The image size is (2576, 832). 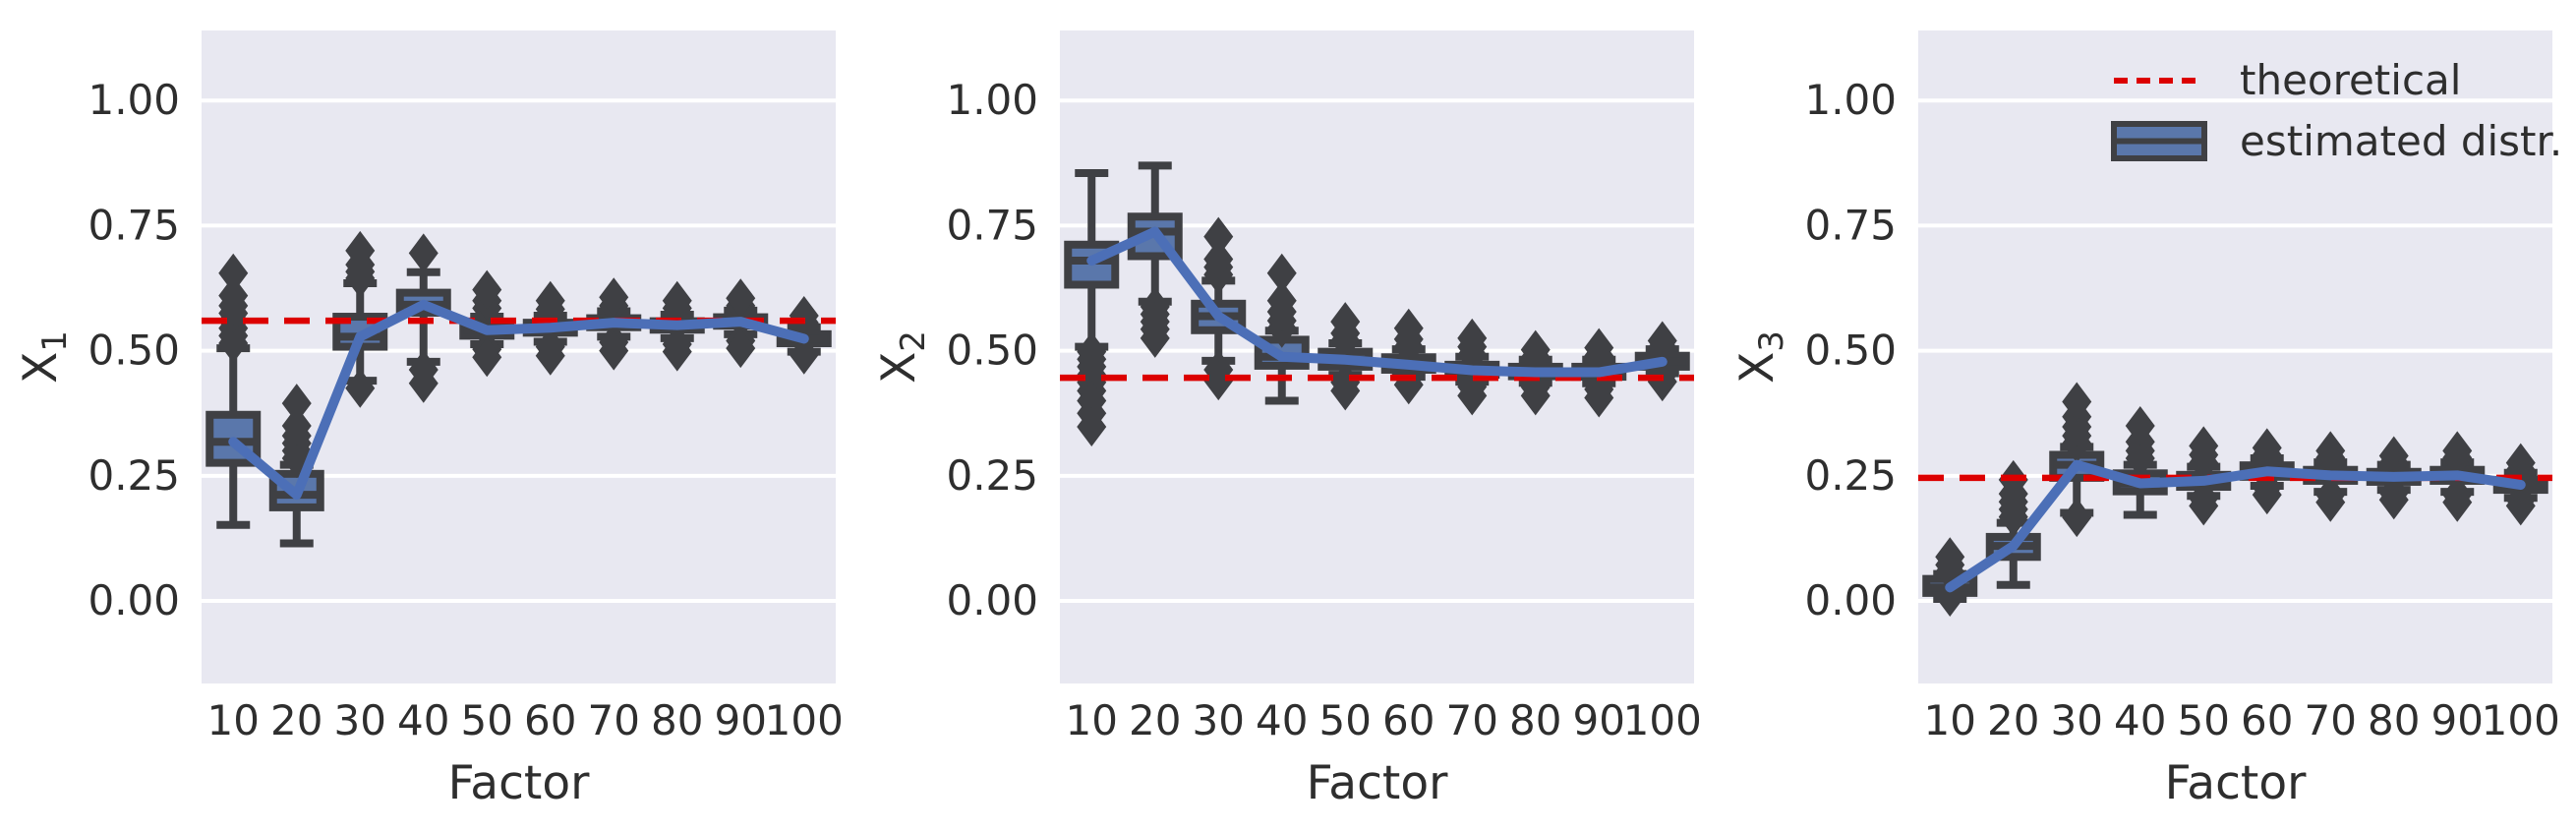 I want to click on y-axis-label: X2, so click(x=902, y=357).